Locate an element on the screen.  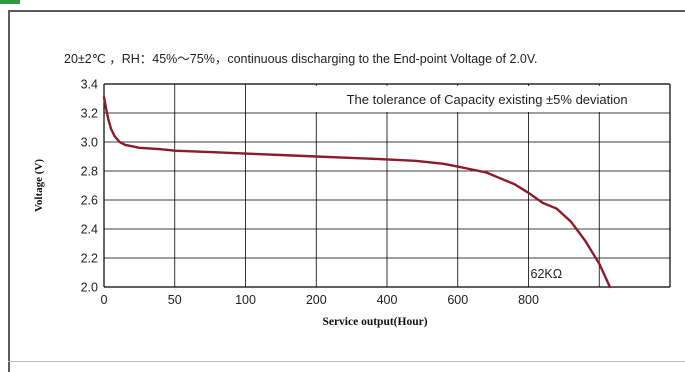
y-tick-label: 3.0 is located at coordinates (89, 143).